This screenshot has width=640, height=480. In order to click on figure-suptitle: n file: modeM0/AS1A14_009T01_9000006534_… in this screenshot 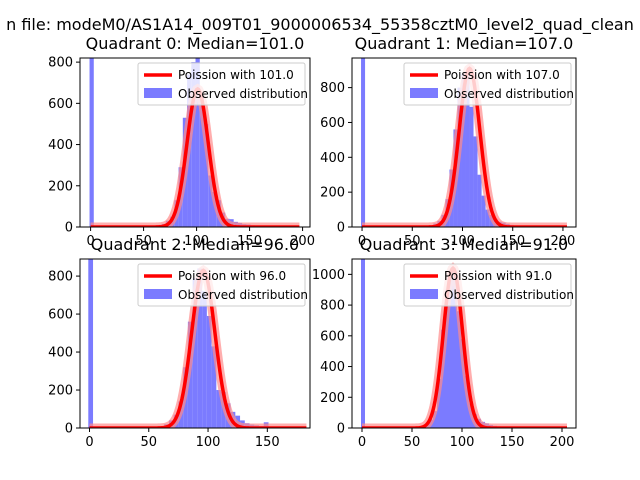, I will do `click(320, 25)`.